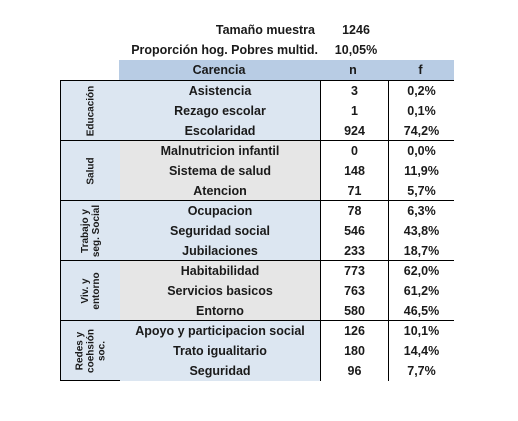 This screenshot has height=421, width=518. I want to click on n-cell: 96, so click(354, 371).